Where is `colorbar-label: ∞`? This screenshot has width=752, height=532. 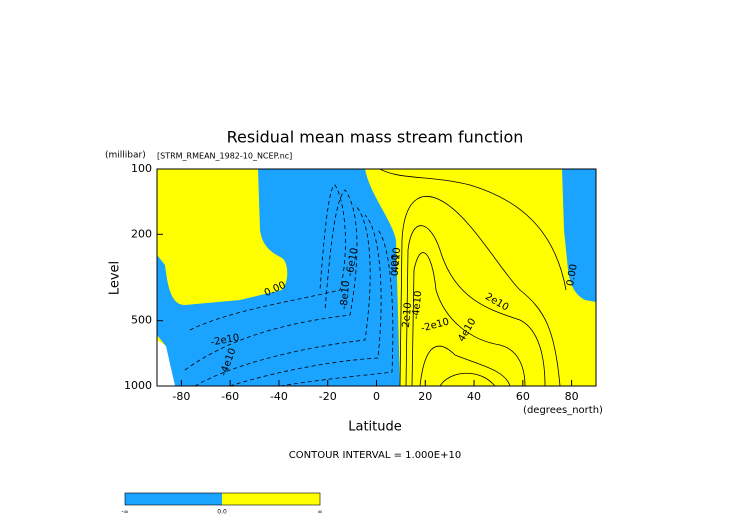 colorbar-label: ∞ is located at coordinates (320, 512).